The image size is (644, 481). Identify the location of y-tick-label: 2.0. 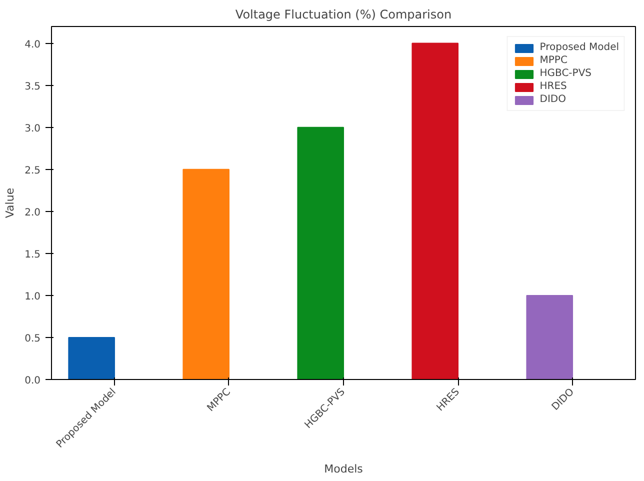
(32, 212).